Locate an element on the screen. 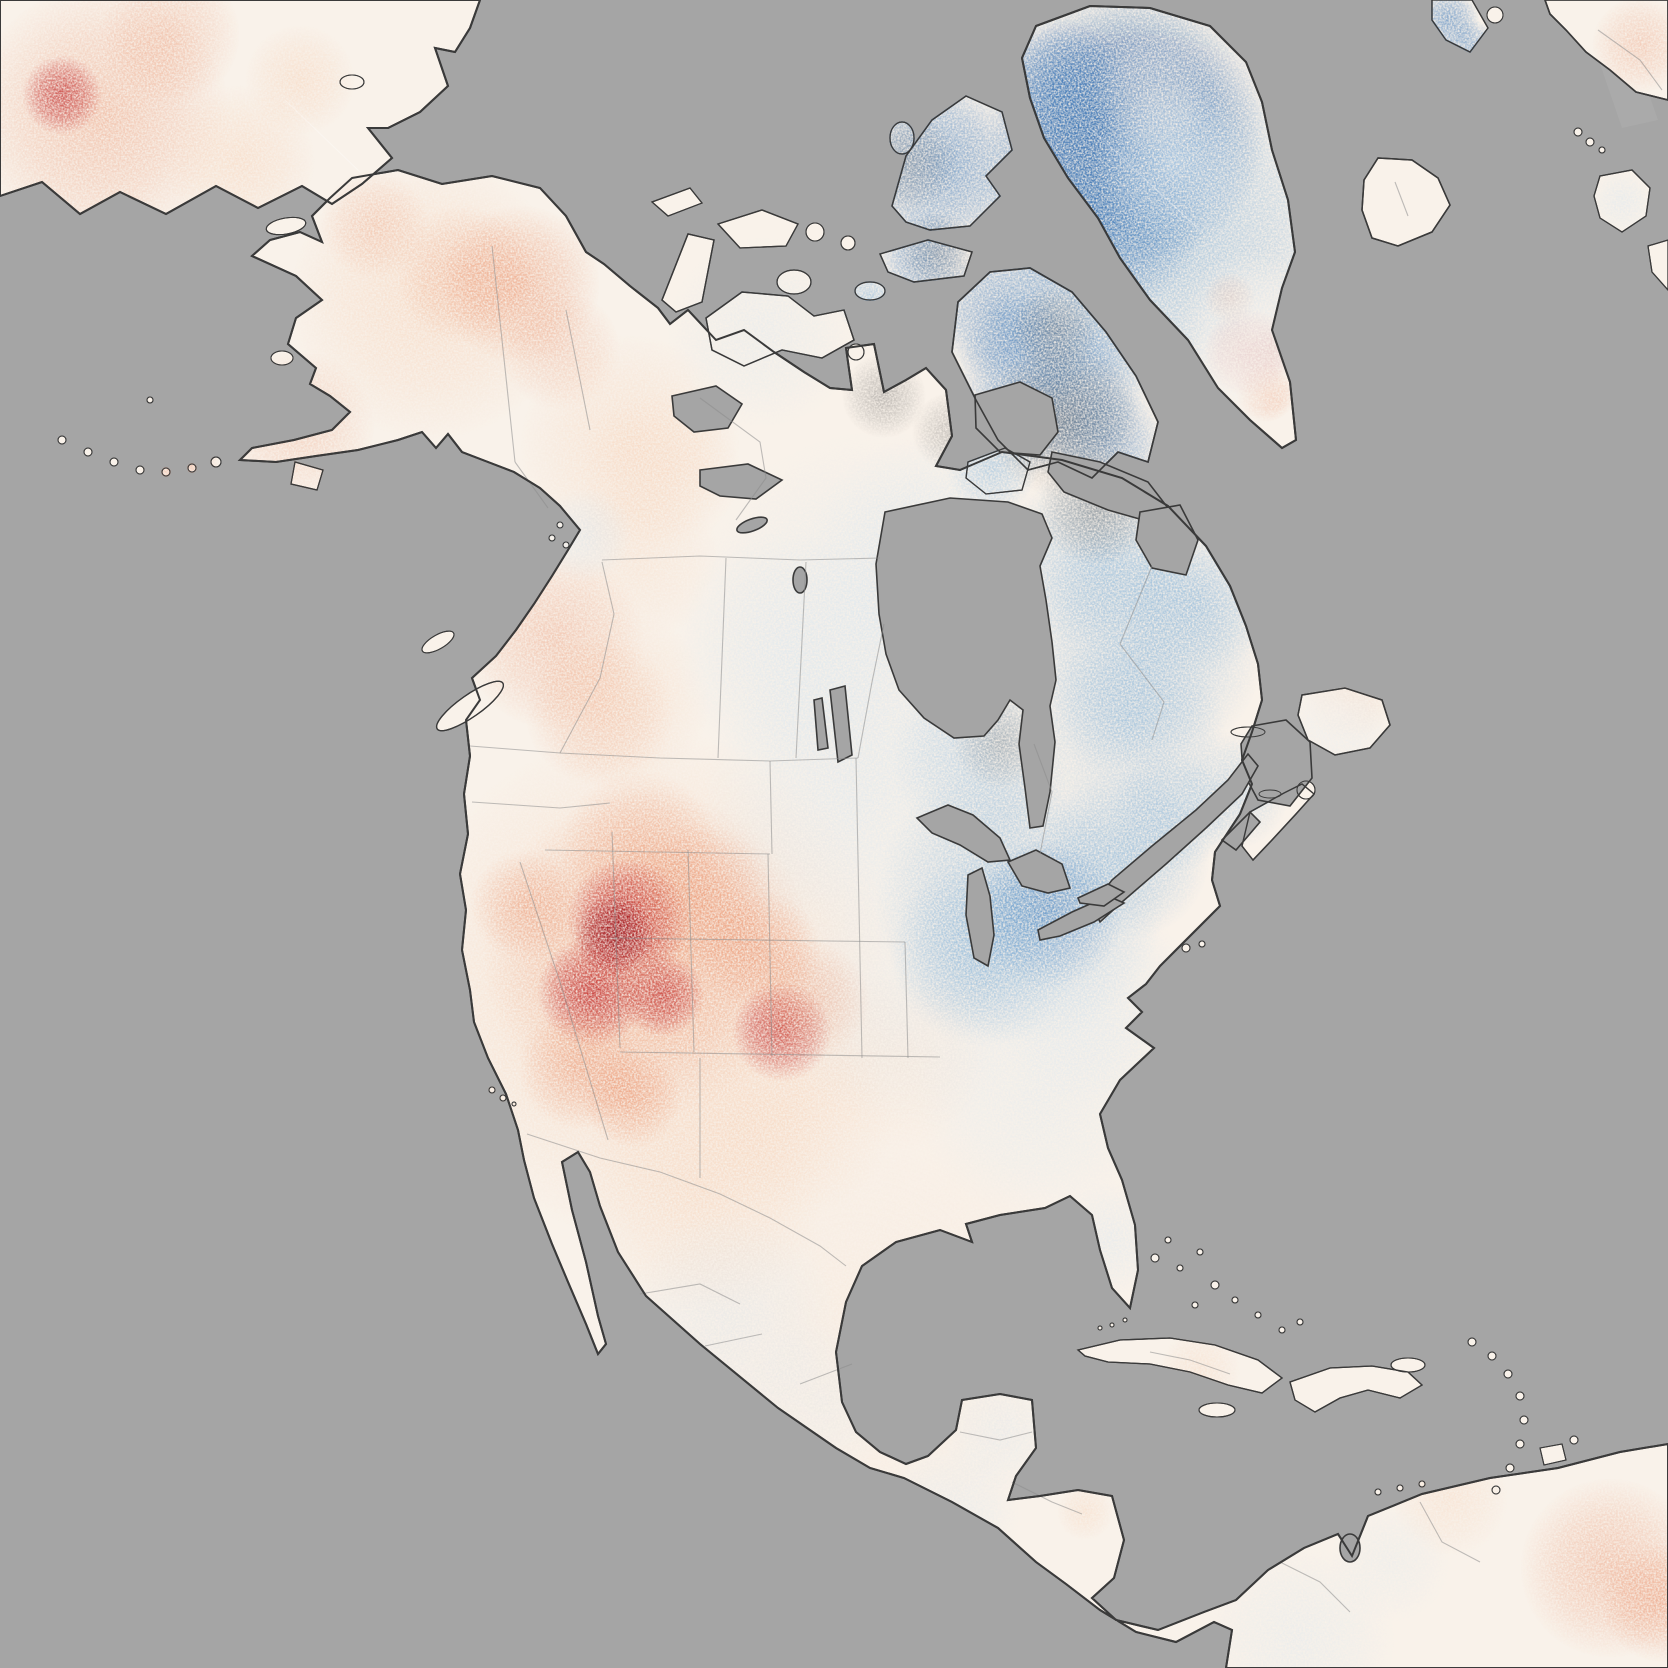 The height and width of the screenshot is (1668, 1668). lake-superior is located at coordinates (963, 833).